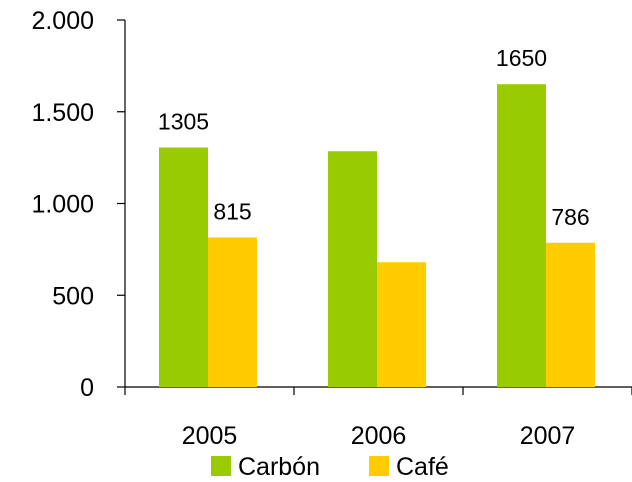  What do you see at coordinates (183, 122) in the screenshot?
I see `data-label: 1305` at bounding box center [183, 122].